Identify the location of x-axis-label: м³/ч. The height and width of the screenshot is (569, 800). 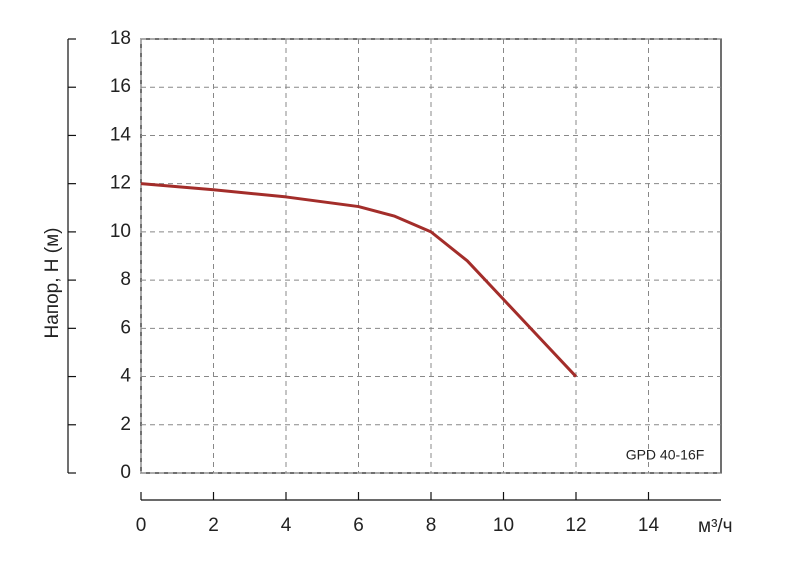
(715, 526).